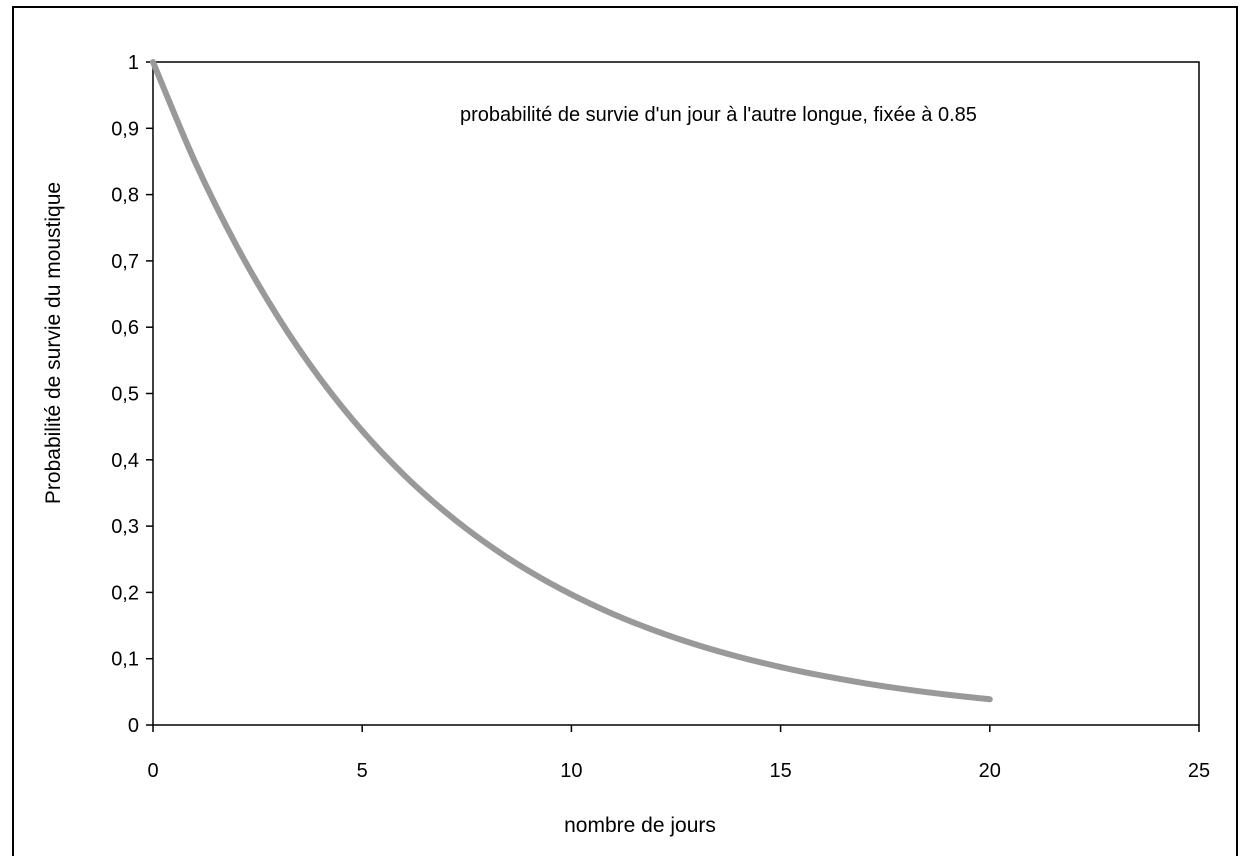  Describe the element at coordinates (125, 196) in the screenshot. I see `y-tick-label: 0,8` at that location.